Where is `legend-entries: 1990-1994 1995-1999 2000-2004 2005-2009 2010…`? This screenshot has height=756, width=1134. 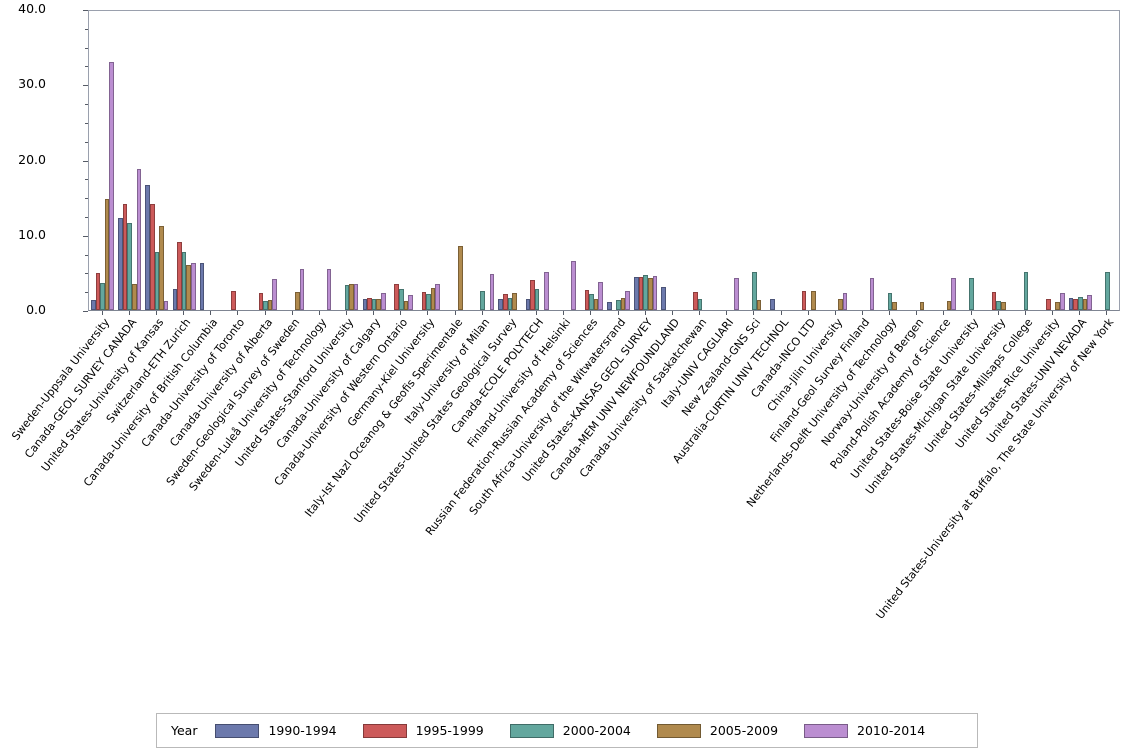
legend-entries: 1990-1994 1995-1999 2000-2004 2005-2009 2010… is located at coordinates (583, 730).